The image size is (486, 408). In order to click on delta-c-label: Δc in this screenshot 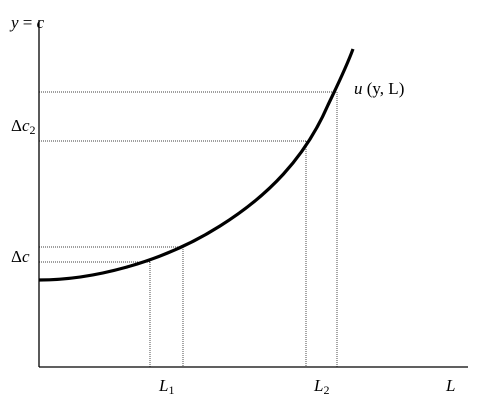, I will do `click(20, 256)`.